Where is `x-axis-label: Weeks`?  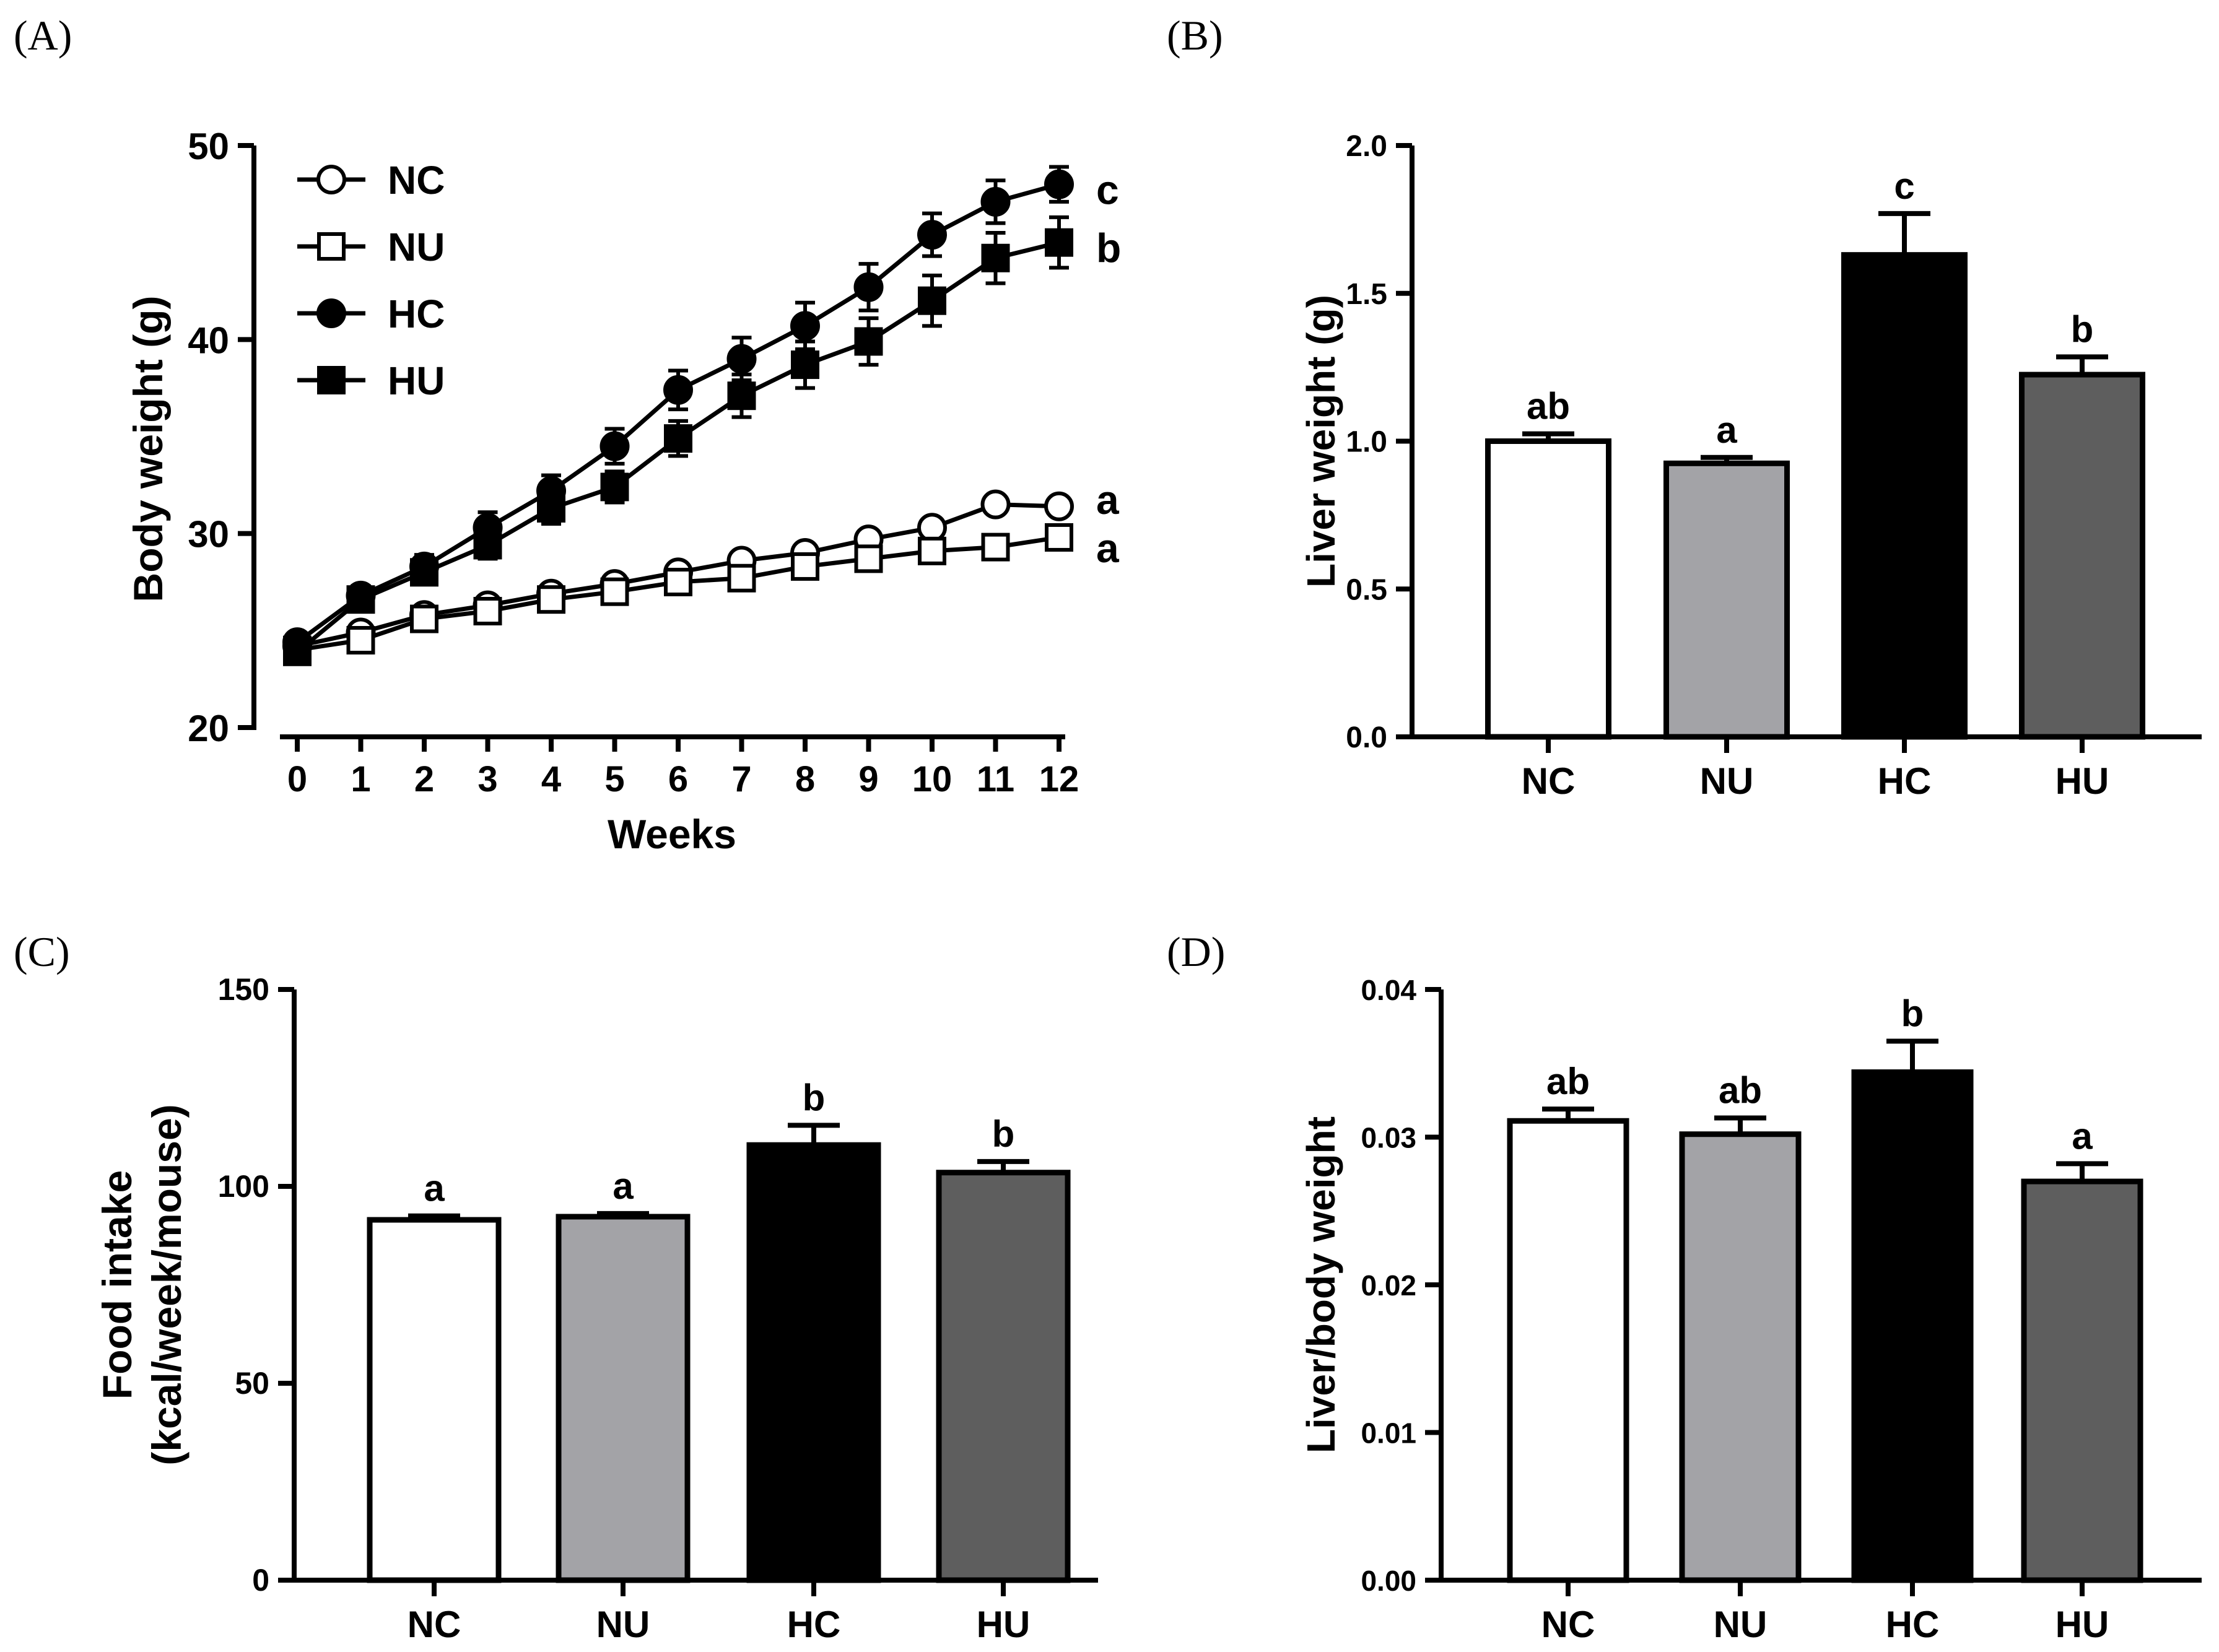
x-axis-label: Weeks is located at coordinates (672, 834).